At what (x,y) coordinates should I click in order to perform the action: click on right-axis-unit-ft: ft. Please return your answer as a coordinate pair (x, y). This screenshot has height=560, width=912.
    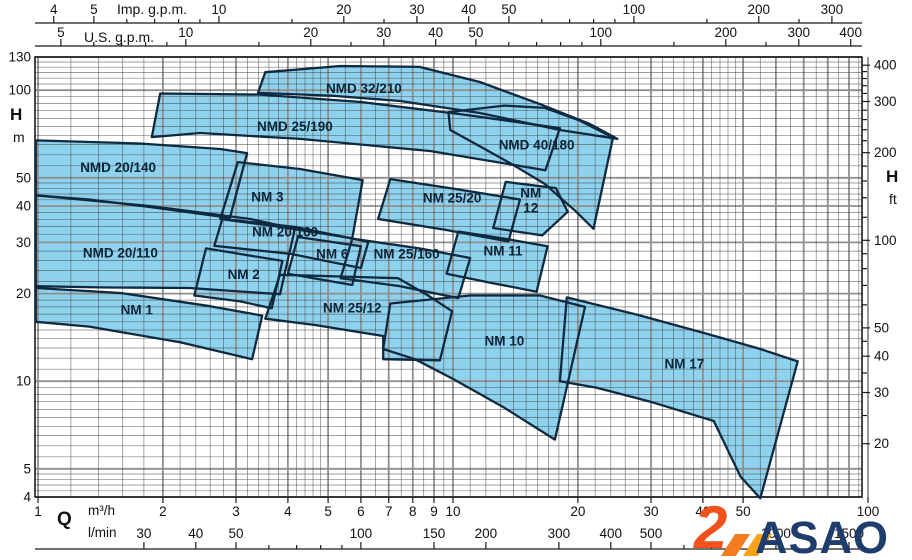
    Looking at the image, I should click on (893, 199).